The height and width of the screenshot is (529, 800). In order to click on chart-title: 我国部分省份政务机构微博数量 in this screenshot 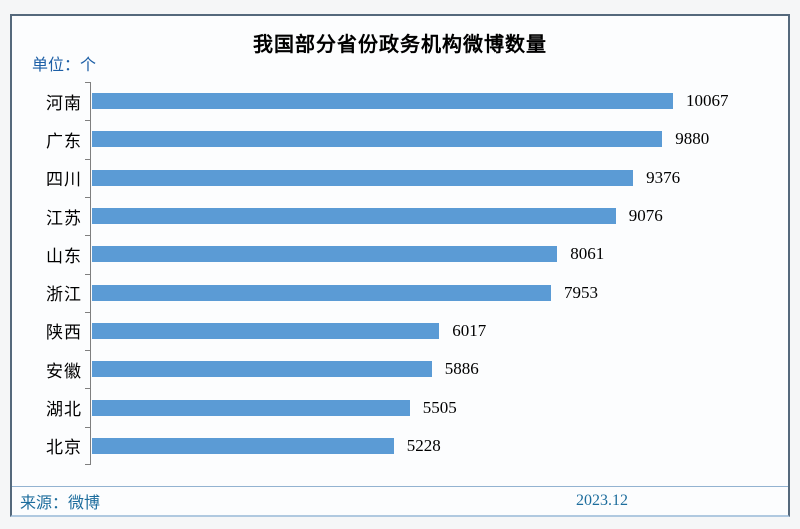, I will do `click(400, 45)`.